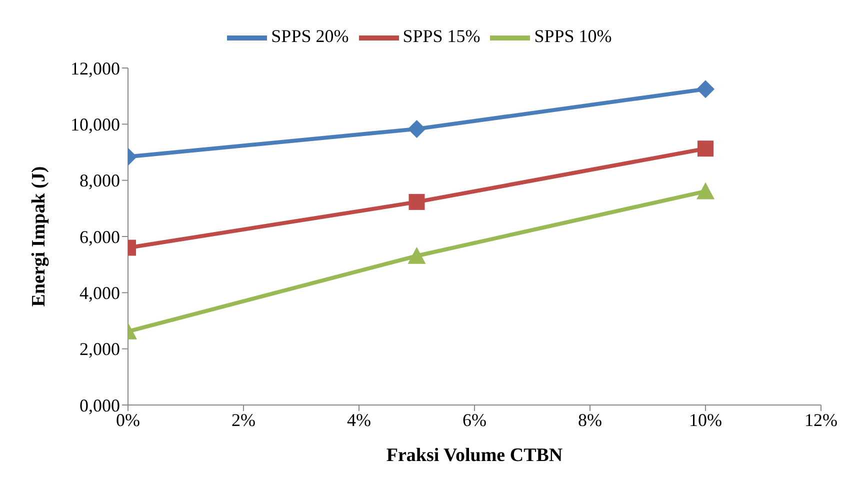 Image resolution: width=859 pixels, height=493 pixels. What do you see at coordinates (821, 420) in the screenshot?
I see `x-tick-label: 12%` at bounding box center [821, 420].